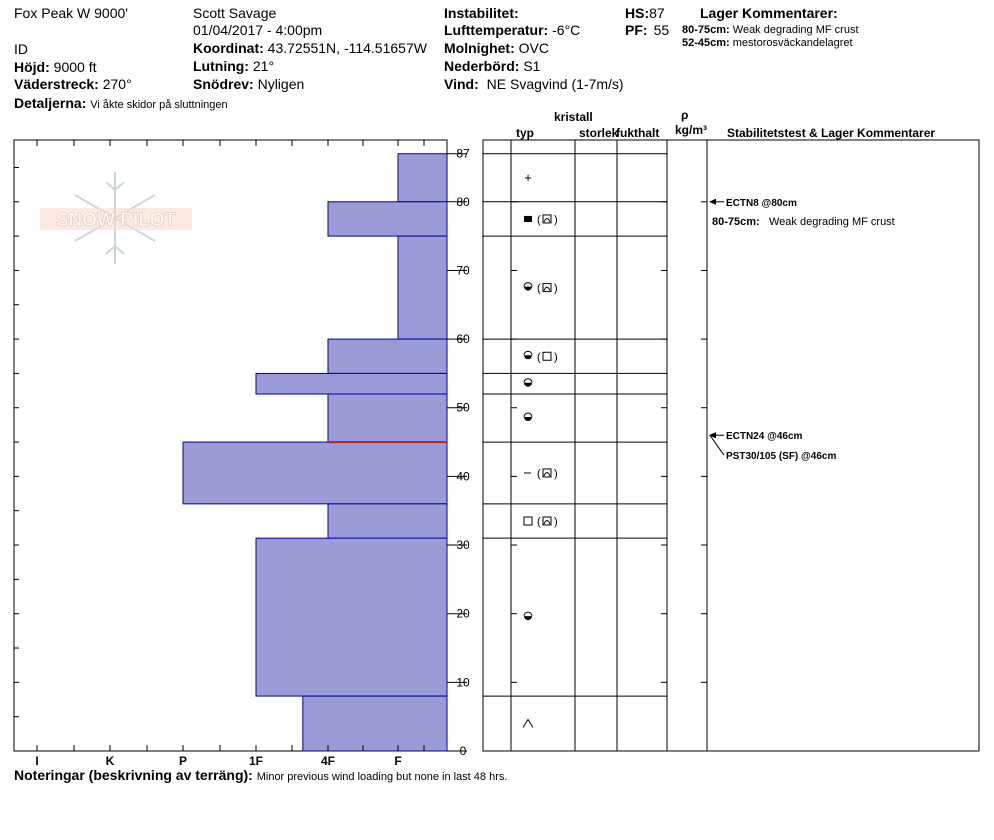  Describe the element at coordinates (832, 222) in the screenshot. I see `stability-comment-text: Weak degrading MF crust` at that location.